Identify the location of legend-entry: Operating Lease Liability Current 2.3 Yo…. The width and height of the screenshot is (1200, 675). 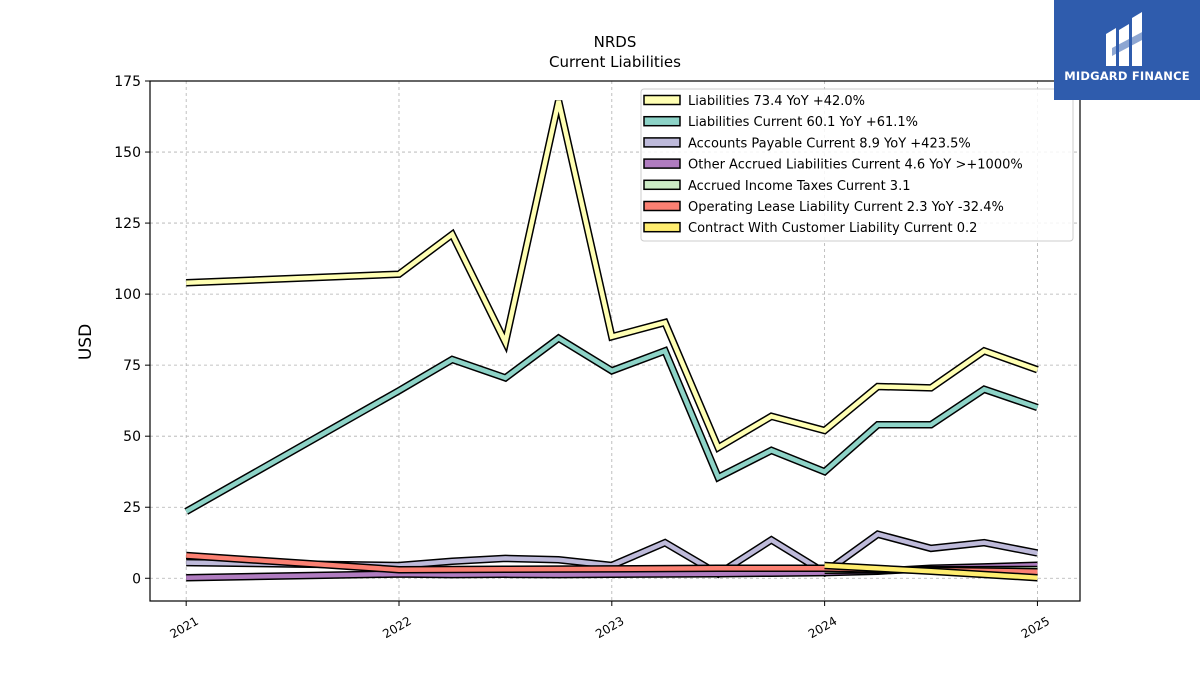
(846, 207).